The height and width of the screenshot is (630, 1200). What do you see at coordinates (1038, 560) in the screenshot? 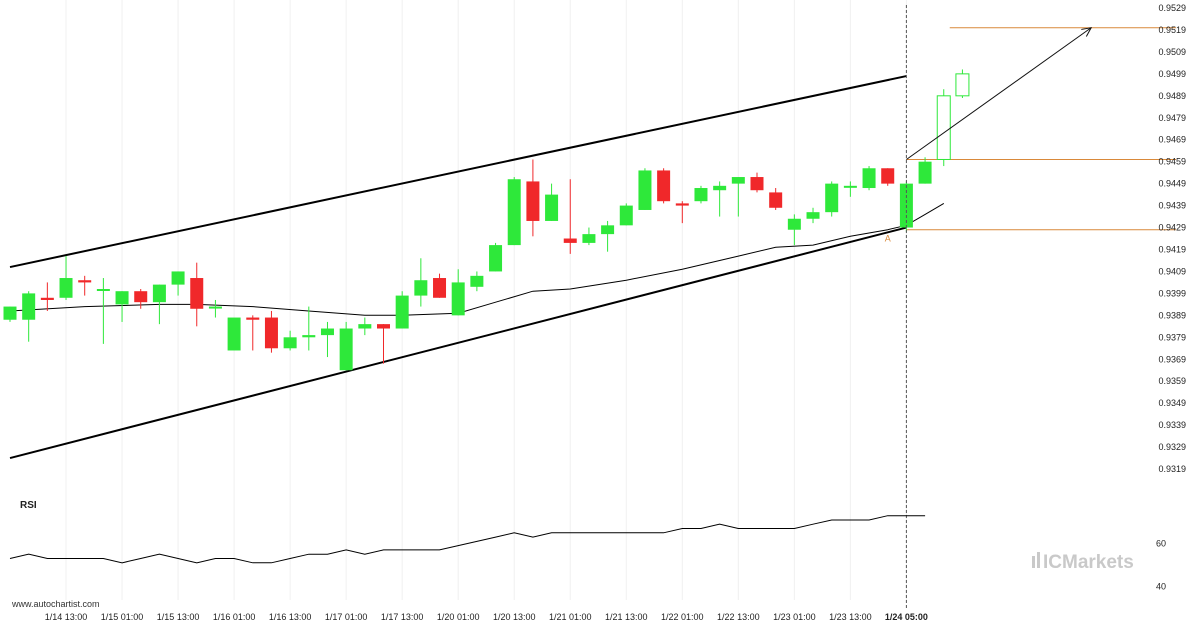
I see `brand-logo-bar` at bounding box center [1038, 560].